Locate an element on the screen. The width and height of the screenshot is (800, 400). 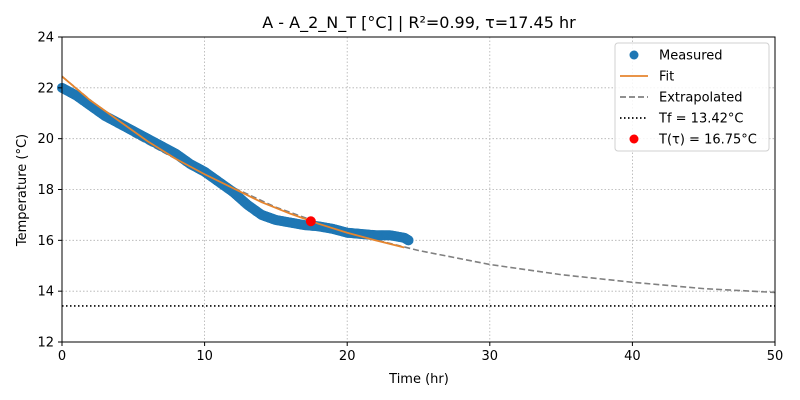
ttau-point is located at coordinates (310, 221).